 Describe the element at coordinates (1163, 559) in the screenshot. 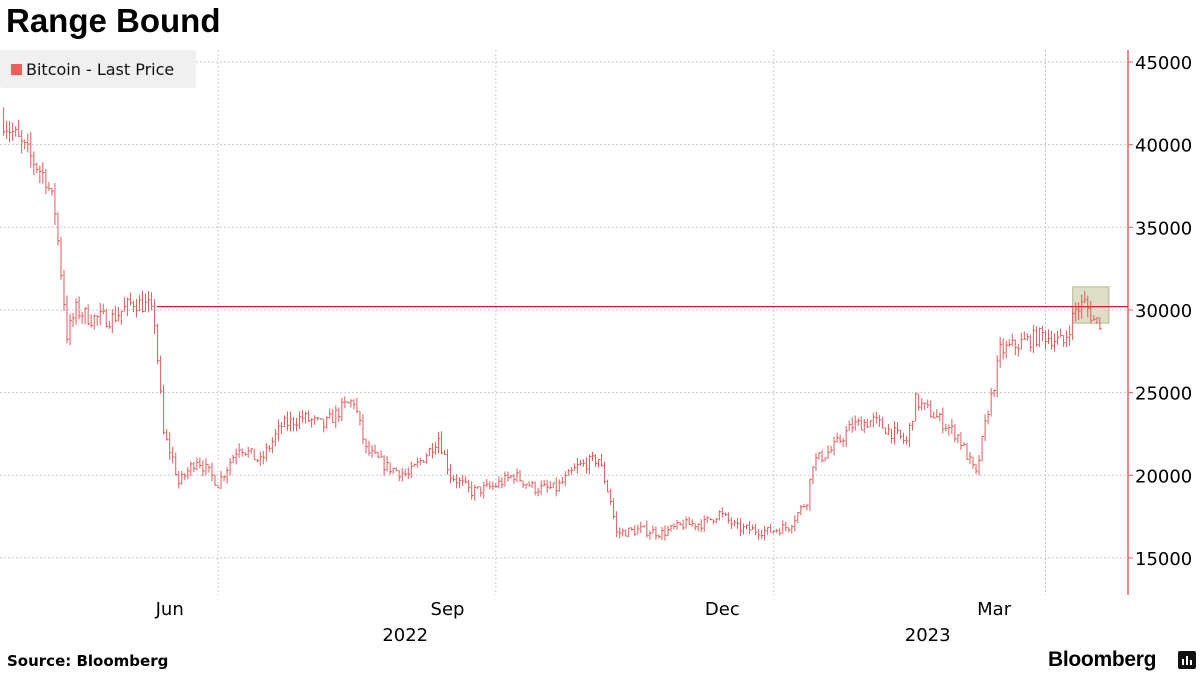

I see `y-tick-label: 15000` at that location.